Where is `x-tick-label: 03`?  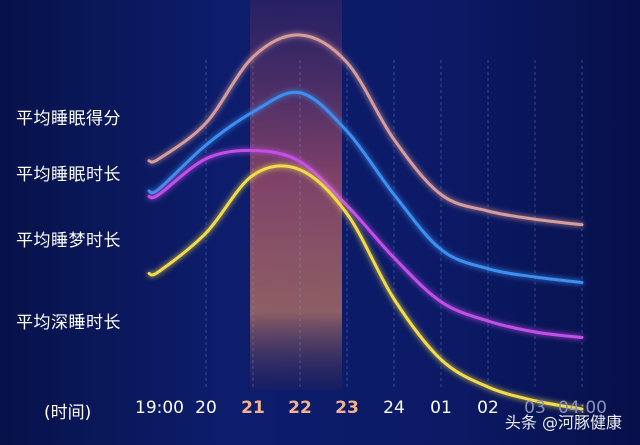
x-tick-label: 03 is located at coordinates (535, 408).